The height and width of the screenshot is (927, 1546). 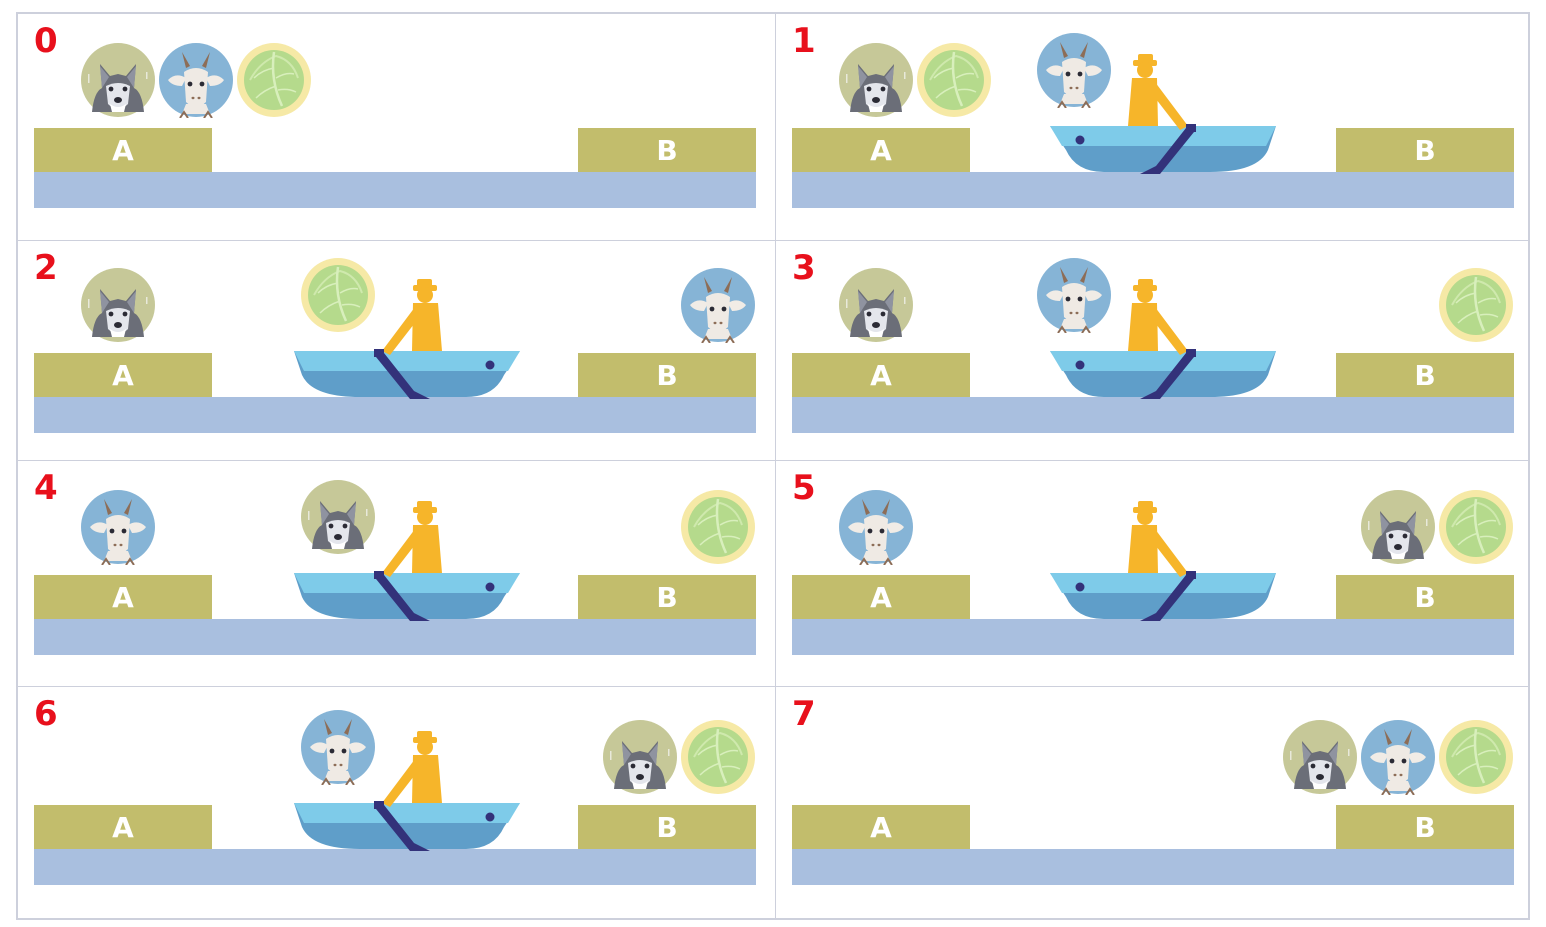 I want to click on step-number: 4, so click(x=46, y=488).